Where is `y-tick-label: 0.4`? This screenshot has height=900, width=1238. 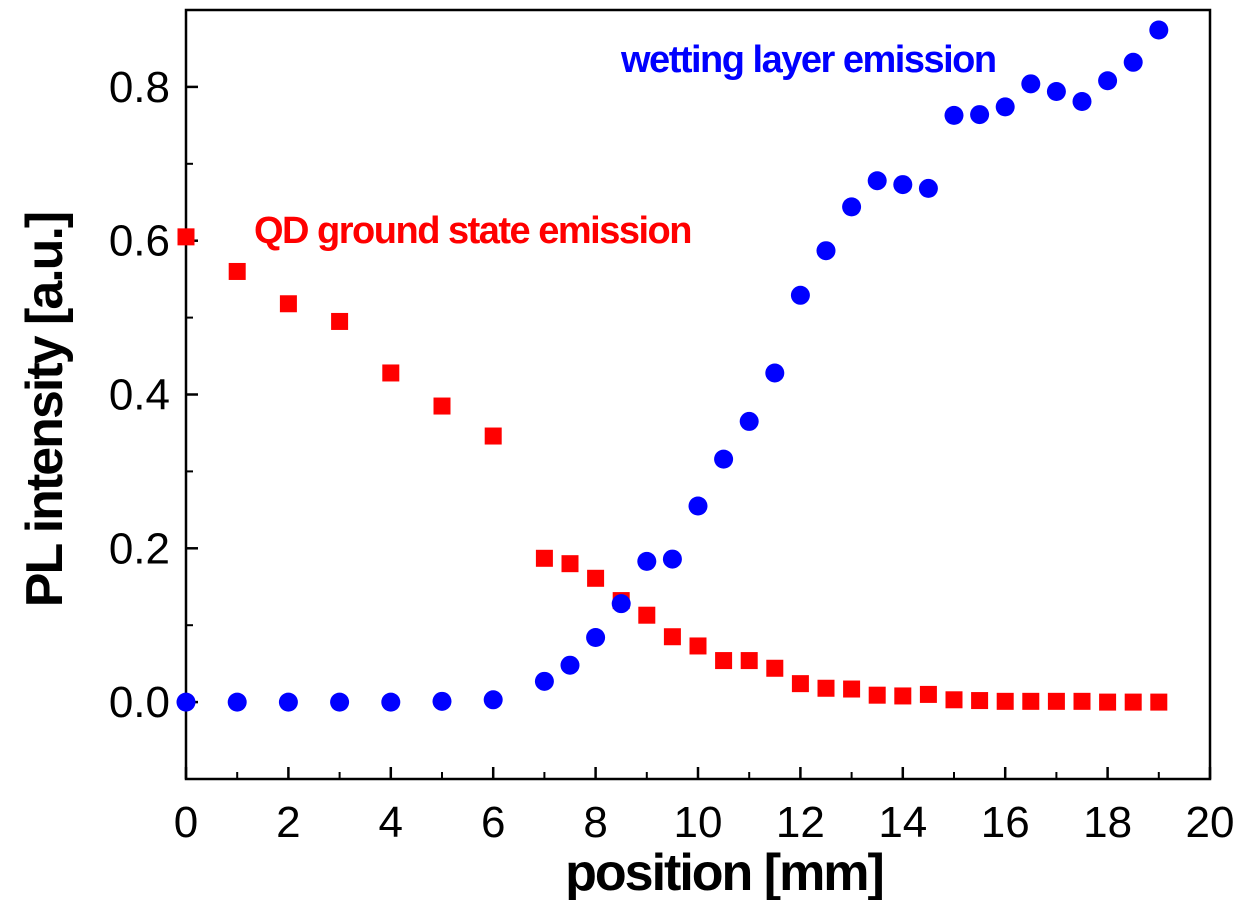
y-tick-label: 0.4 is located at coordinates (139, 395).